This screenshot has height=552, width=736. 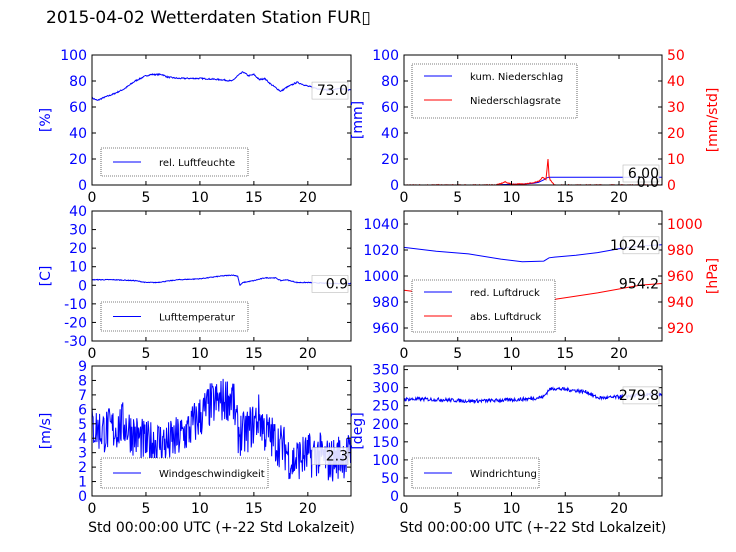 What do you see at coordinates (78, 231) in the screenshot?
I see `y-tick-label: 30` at bounding box center [78, 231].